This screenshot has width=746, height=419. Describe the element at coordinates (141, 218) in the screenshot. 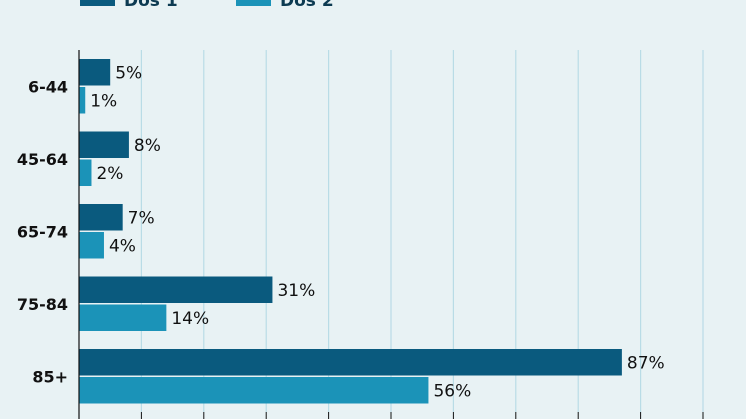

I see `value-label-dos-1-65-74: 7%` at that location.